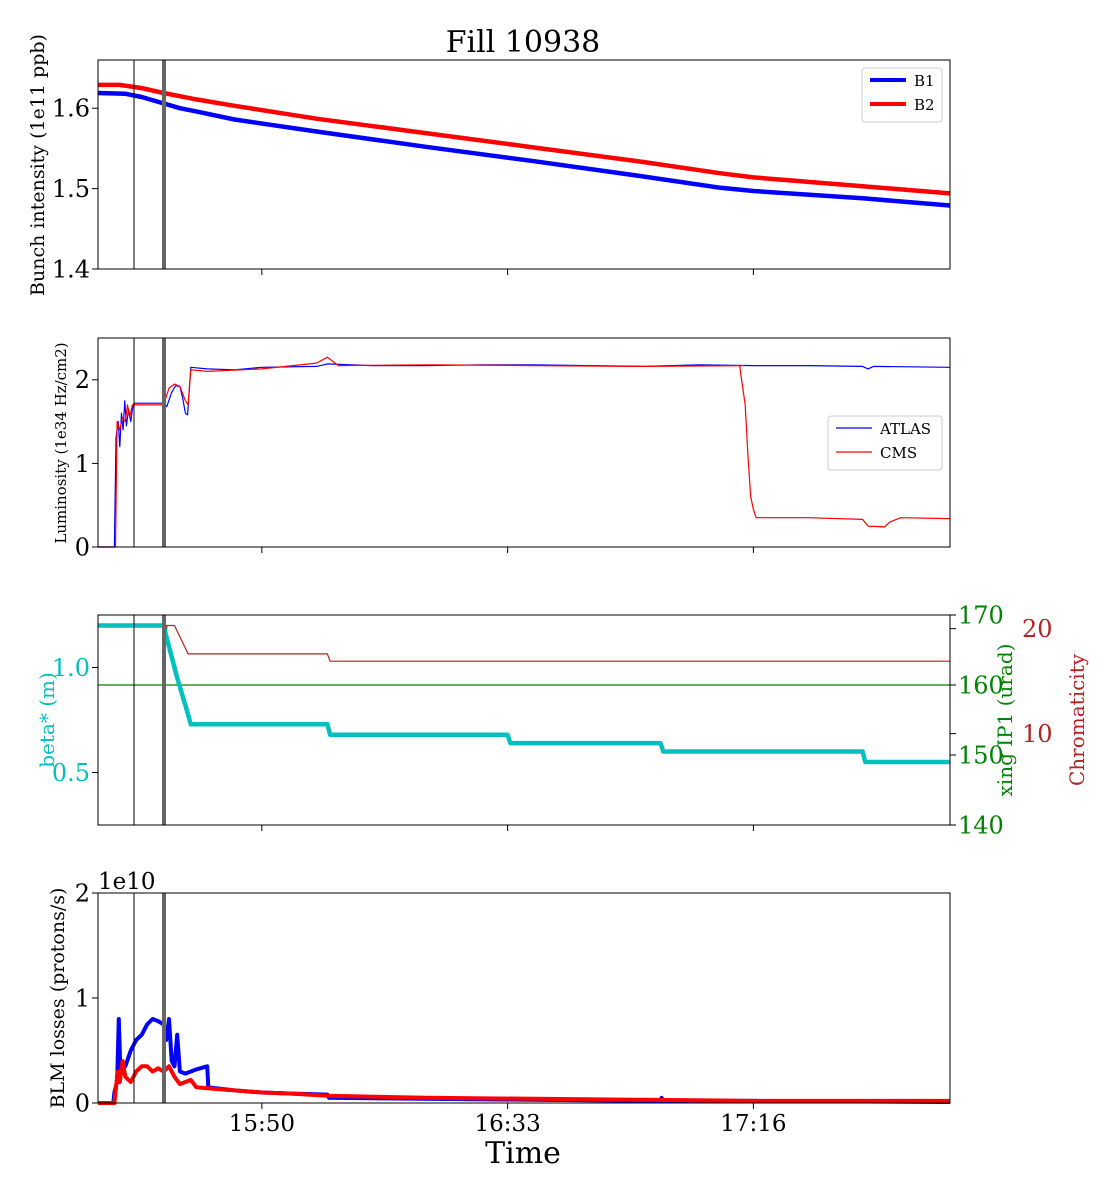 This screenshot has width=1120, height=1200. Describe the element at coordinates (898, 453) in the screenshot. I see `legend-label-cms: CMS` at that location.